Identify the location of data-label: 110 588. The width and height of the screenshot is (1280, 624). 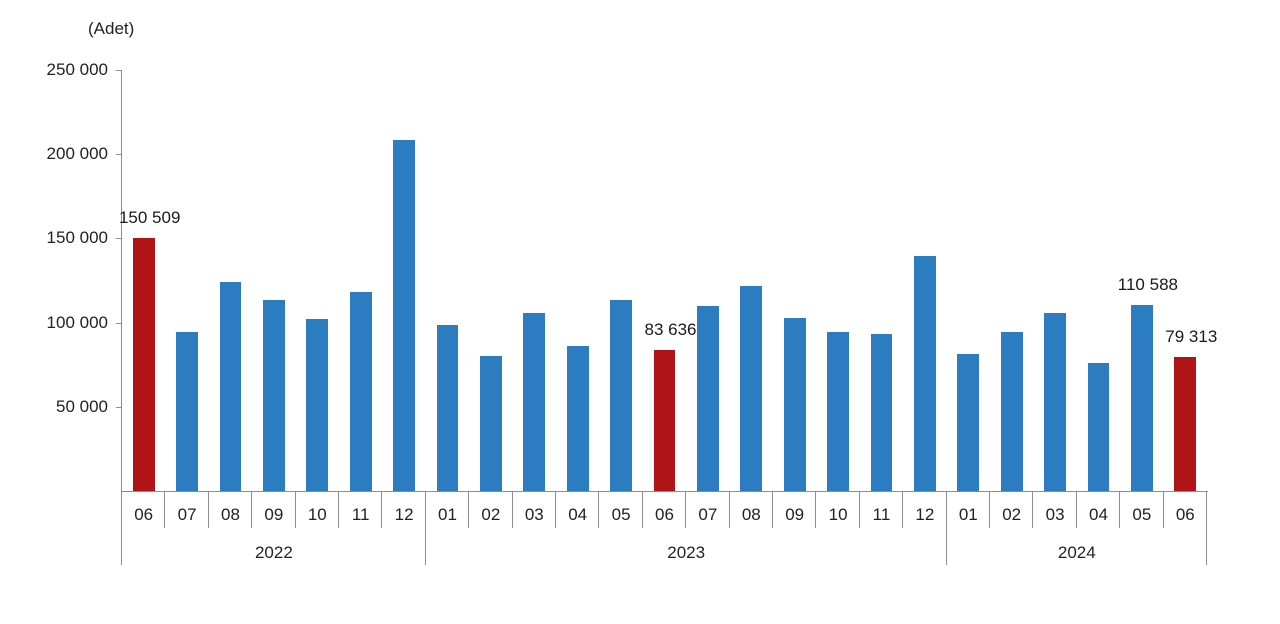
(1147, 284).